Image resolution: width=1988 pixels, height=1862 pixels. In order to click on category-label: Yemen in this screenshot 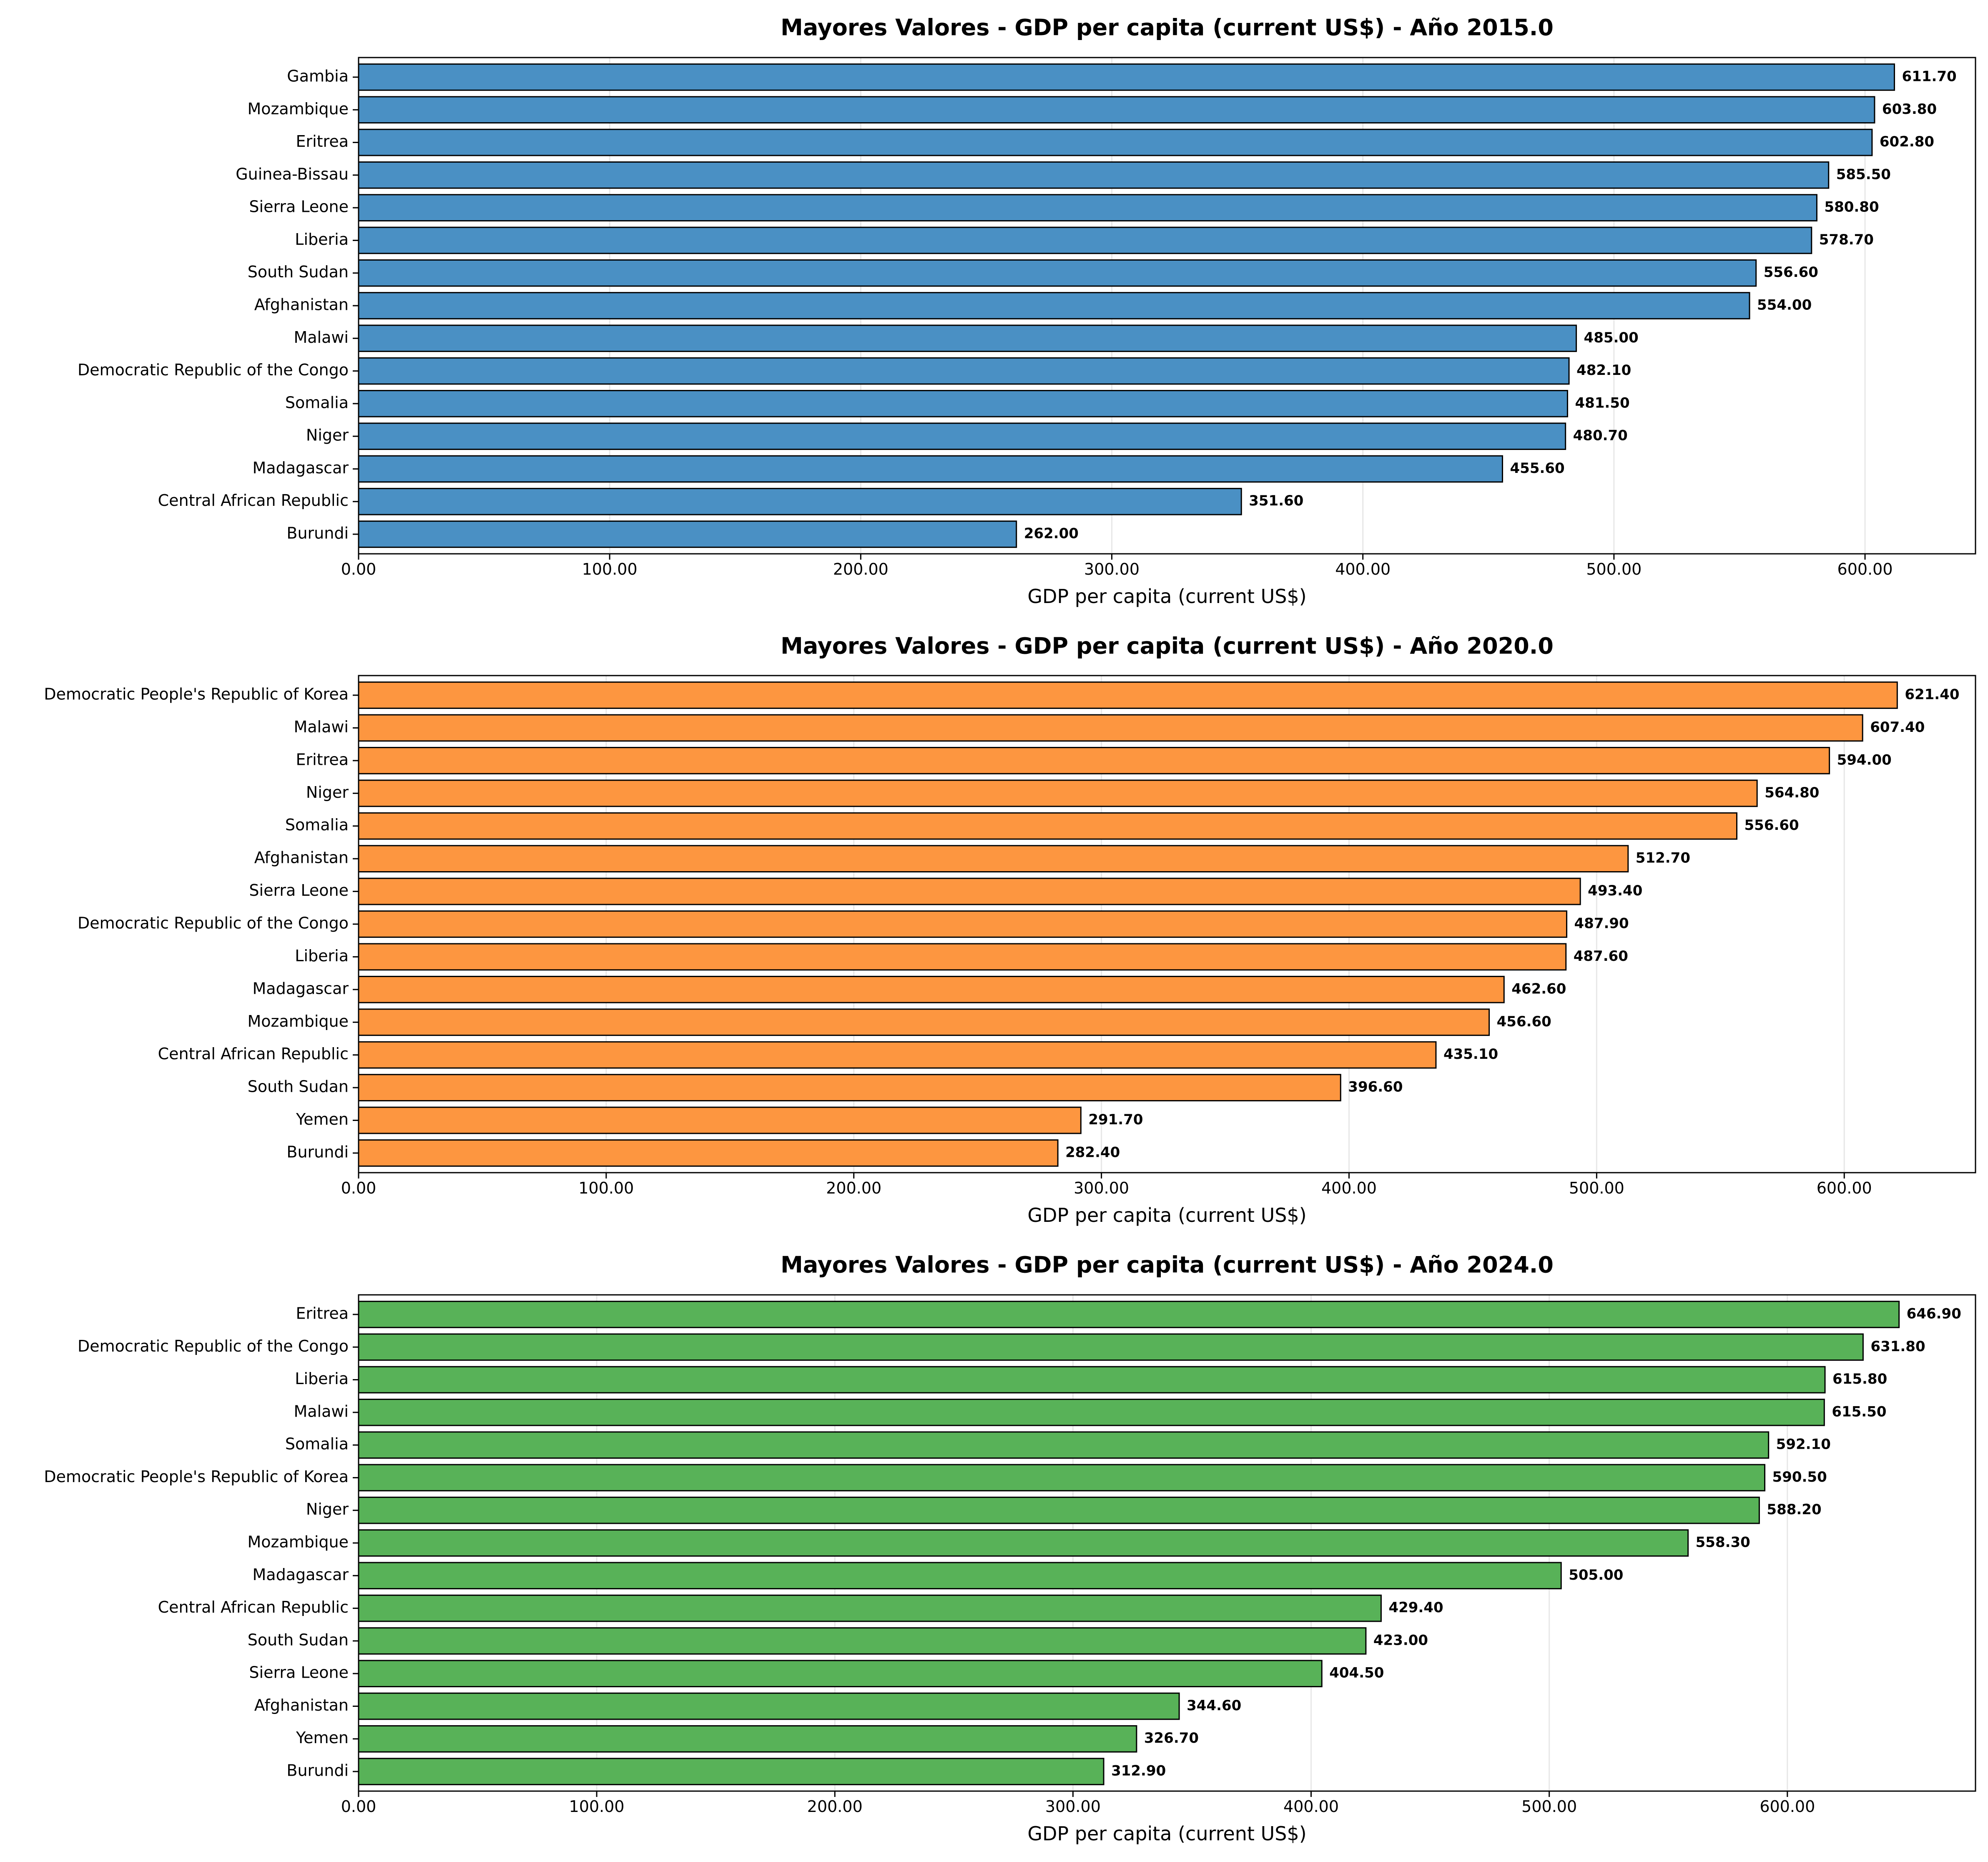, I will do `click(322, 1119)`.